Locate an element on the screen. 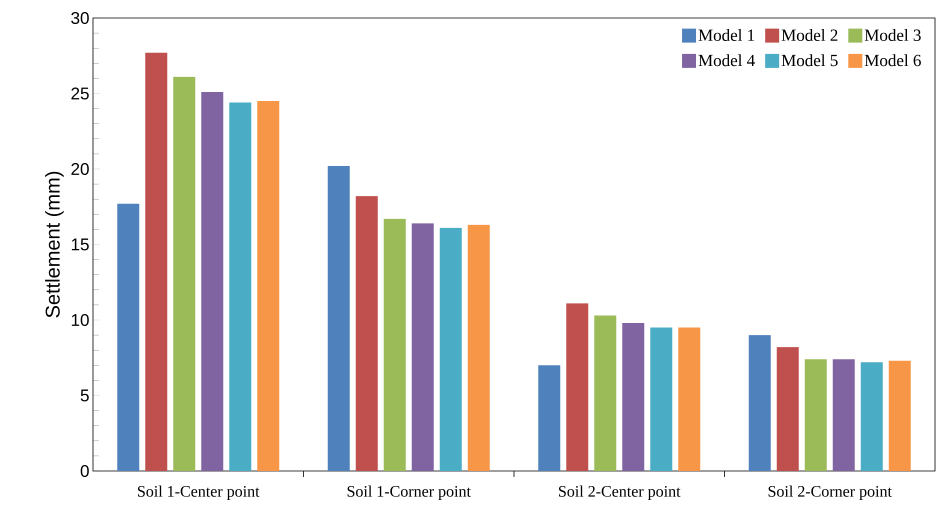  y-tick-label: 25 is located at coordinates (80, 93).